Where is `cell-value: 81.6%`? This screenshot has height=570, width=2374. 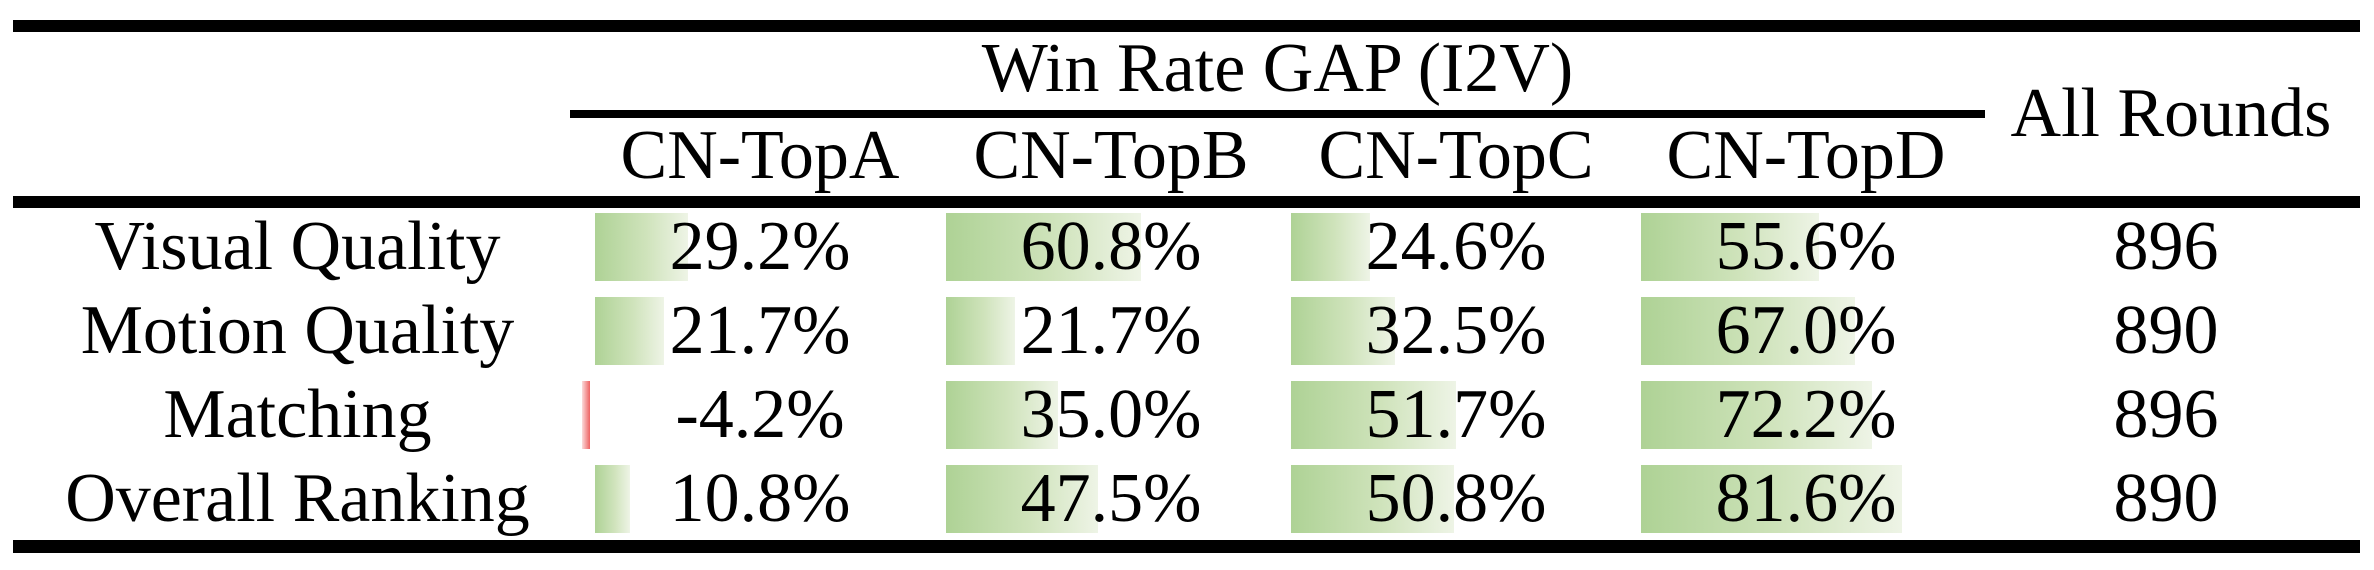
cell-value: 81.6% is located at coordinates (1806, 498).